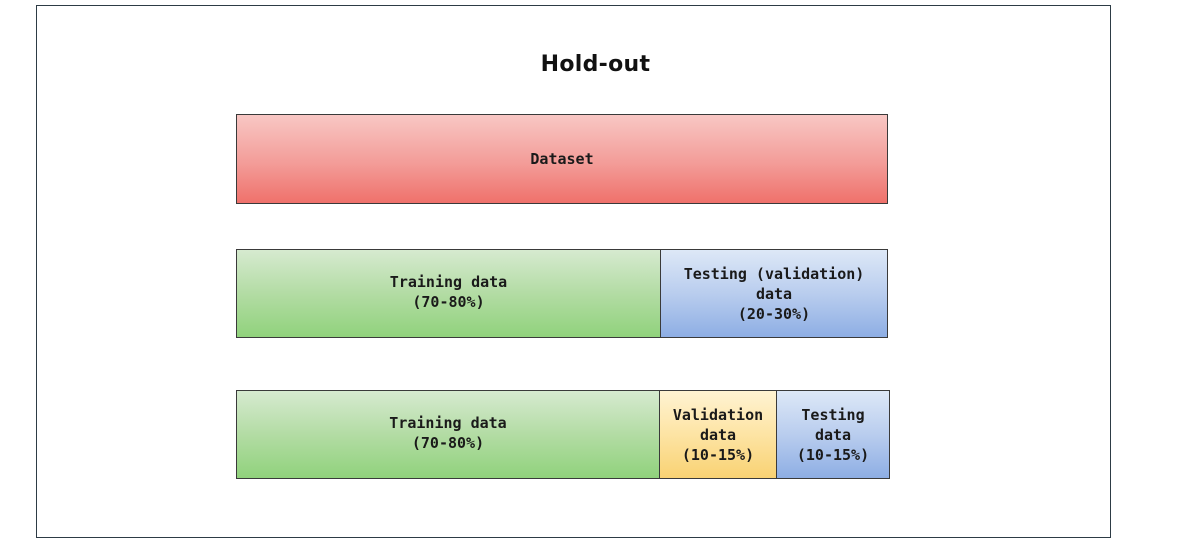 Image resolution: width=1191 pixels, height=556 pixels. I want to click on training-block-three-way: Training data (70-80%), so click(448, 434).